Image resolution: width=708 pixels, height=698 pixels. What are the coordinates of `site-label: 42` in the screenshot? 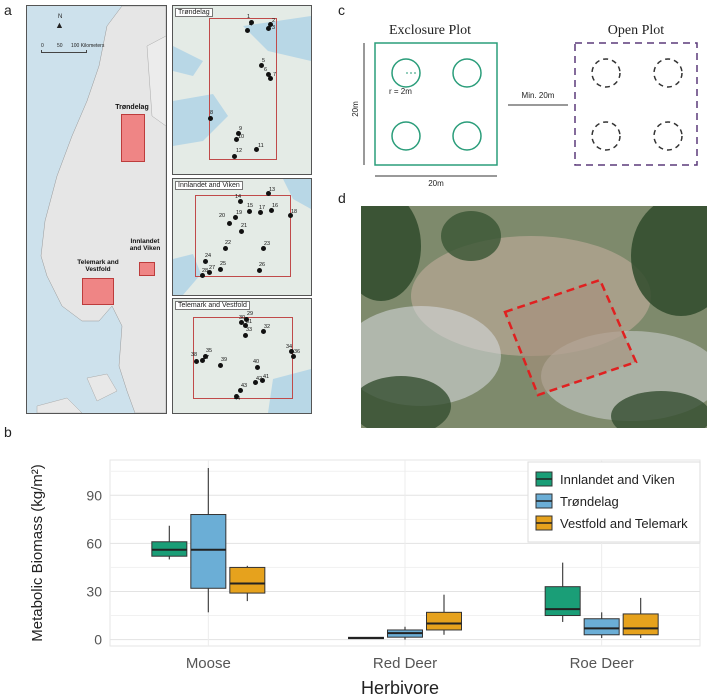 It's located at (259, 379).